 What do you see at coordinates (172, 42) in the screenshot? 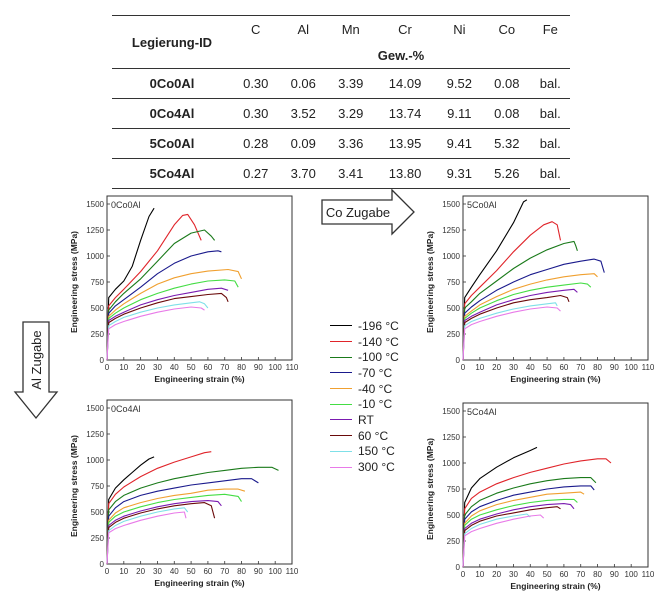
I see `id-header: Legierung-ID` at bounding box center [172, 42].